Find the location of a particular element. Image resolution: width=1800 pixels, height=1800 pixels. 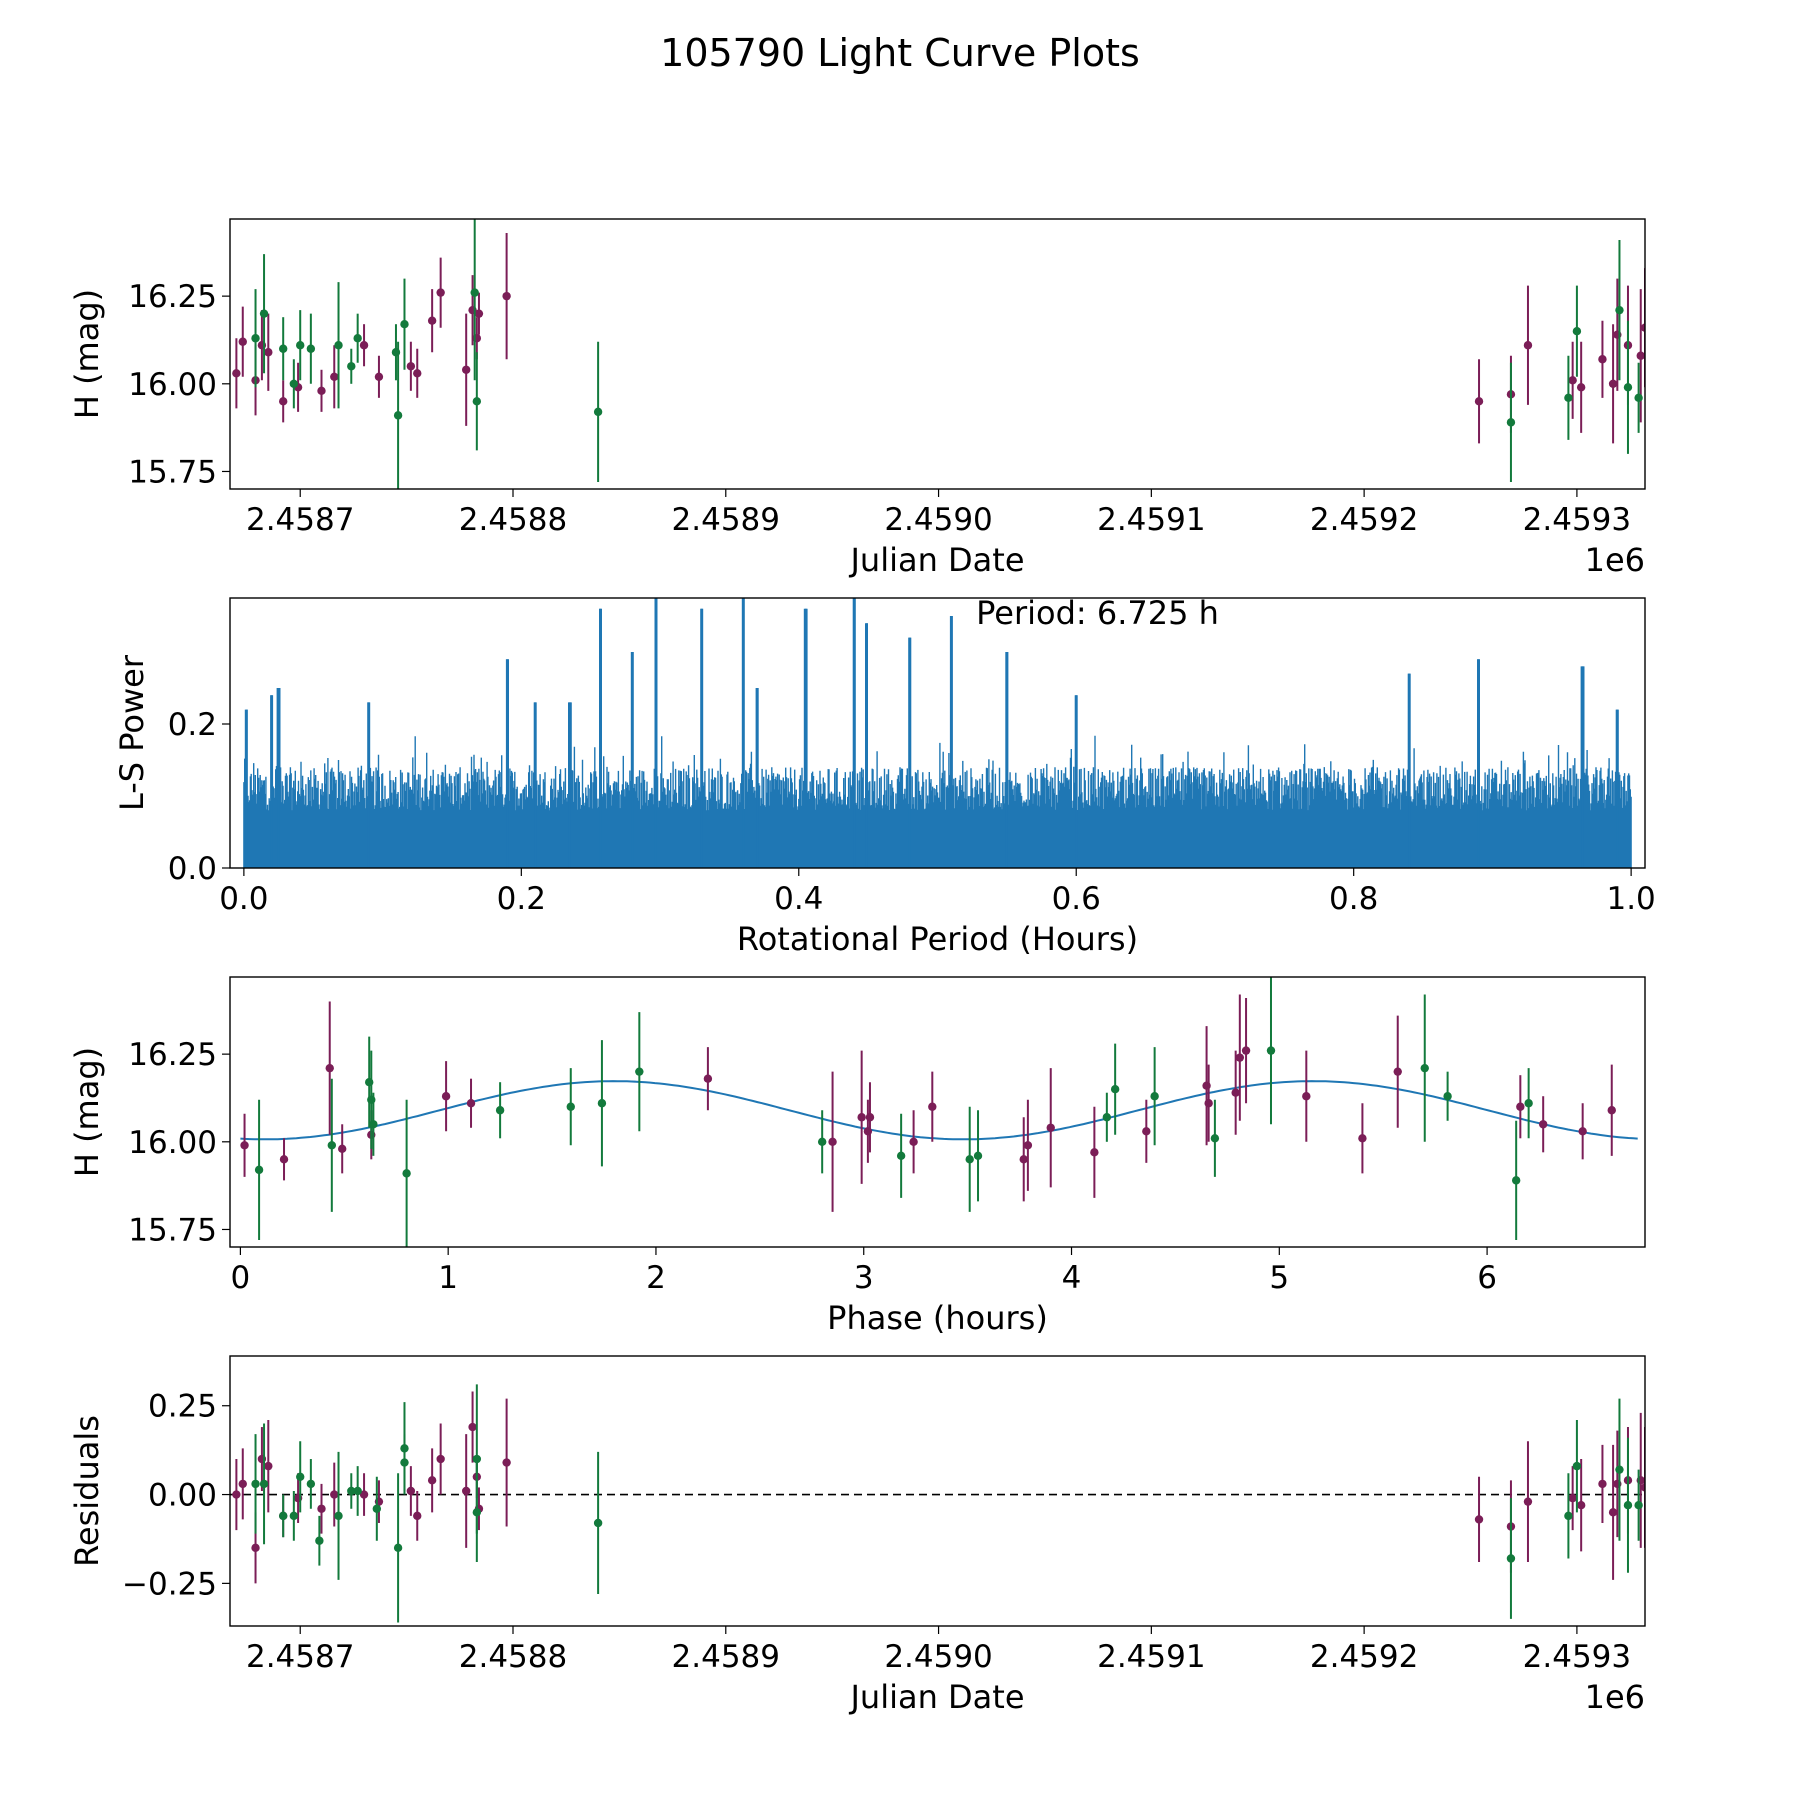

y-tick-label: 0.00 is located at coordinates (182, 1496).